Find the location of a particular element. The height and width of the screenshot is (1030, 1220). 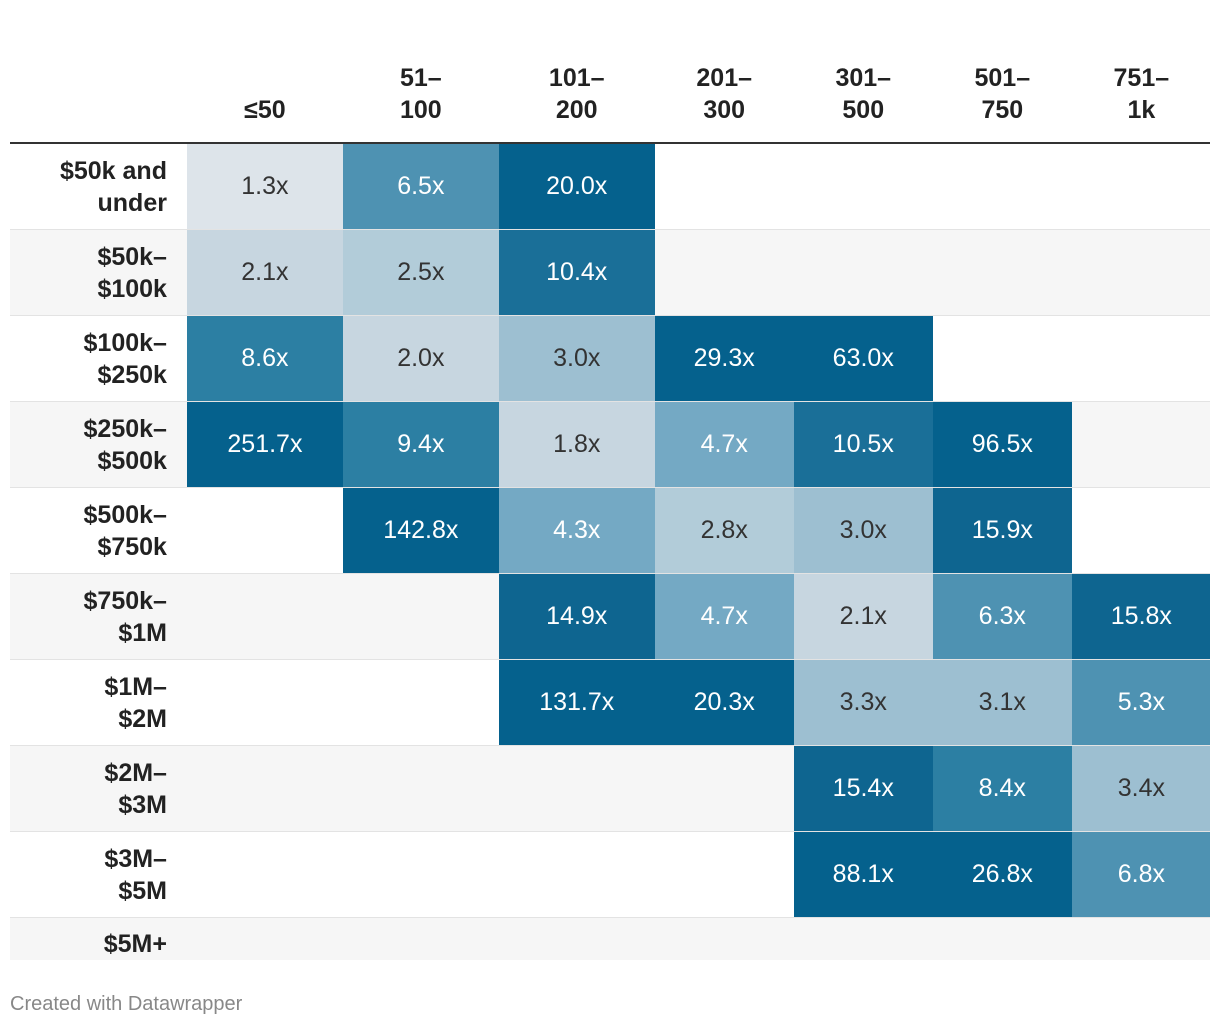

heatmap-cell: 8.4x is located at coordinates (1002, 788).